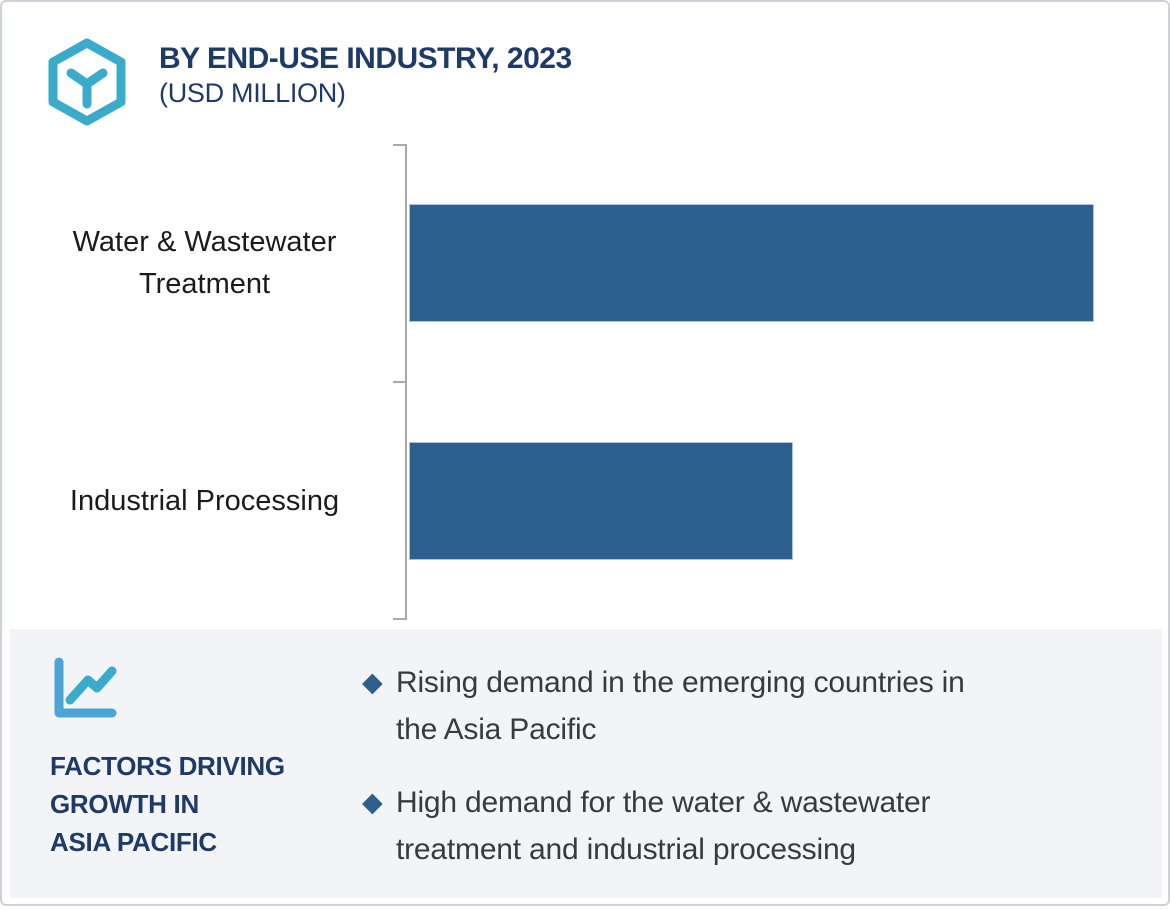 Image resolution: width=1170 pixels, height=910 pixels. I want to click on category-axis, so click(400, 382).